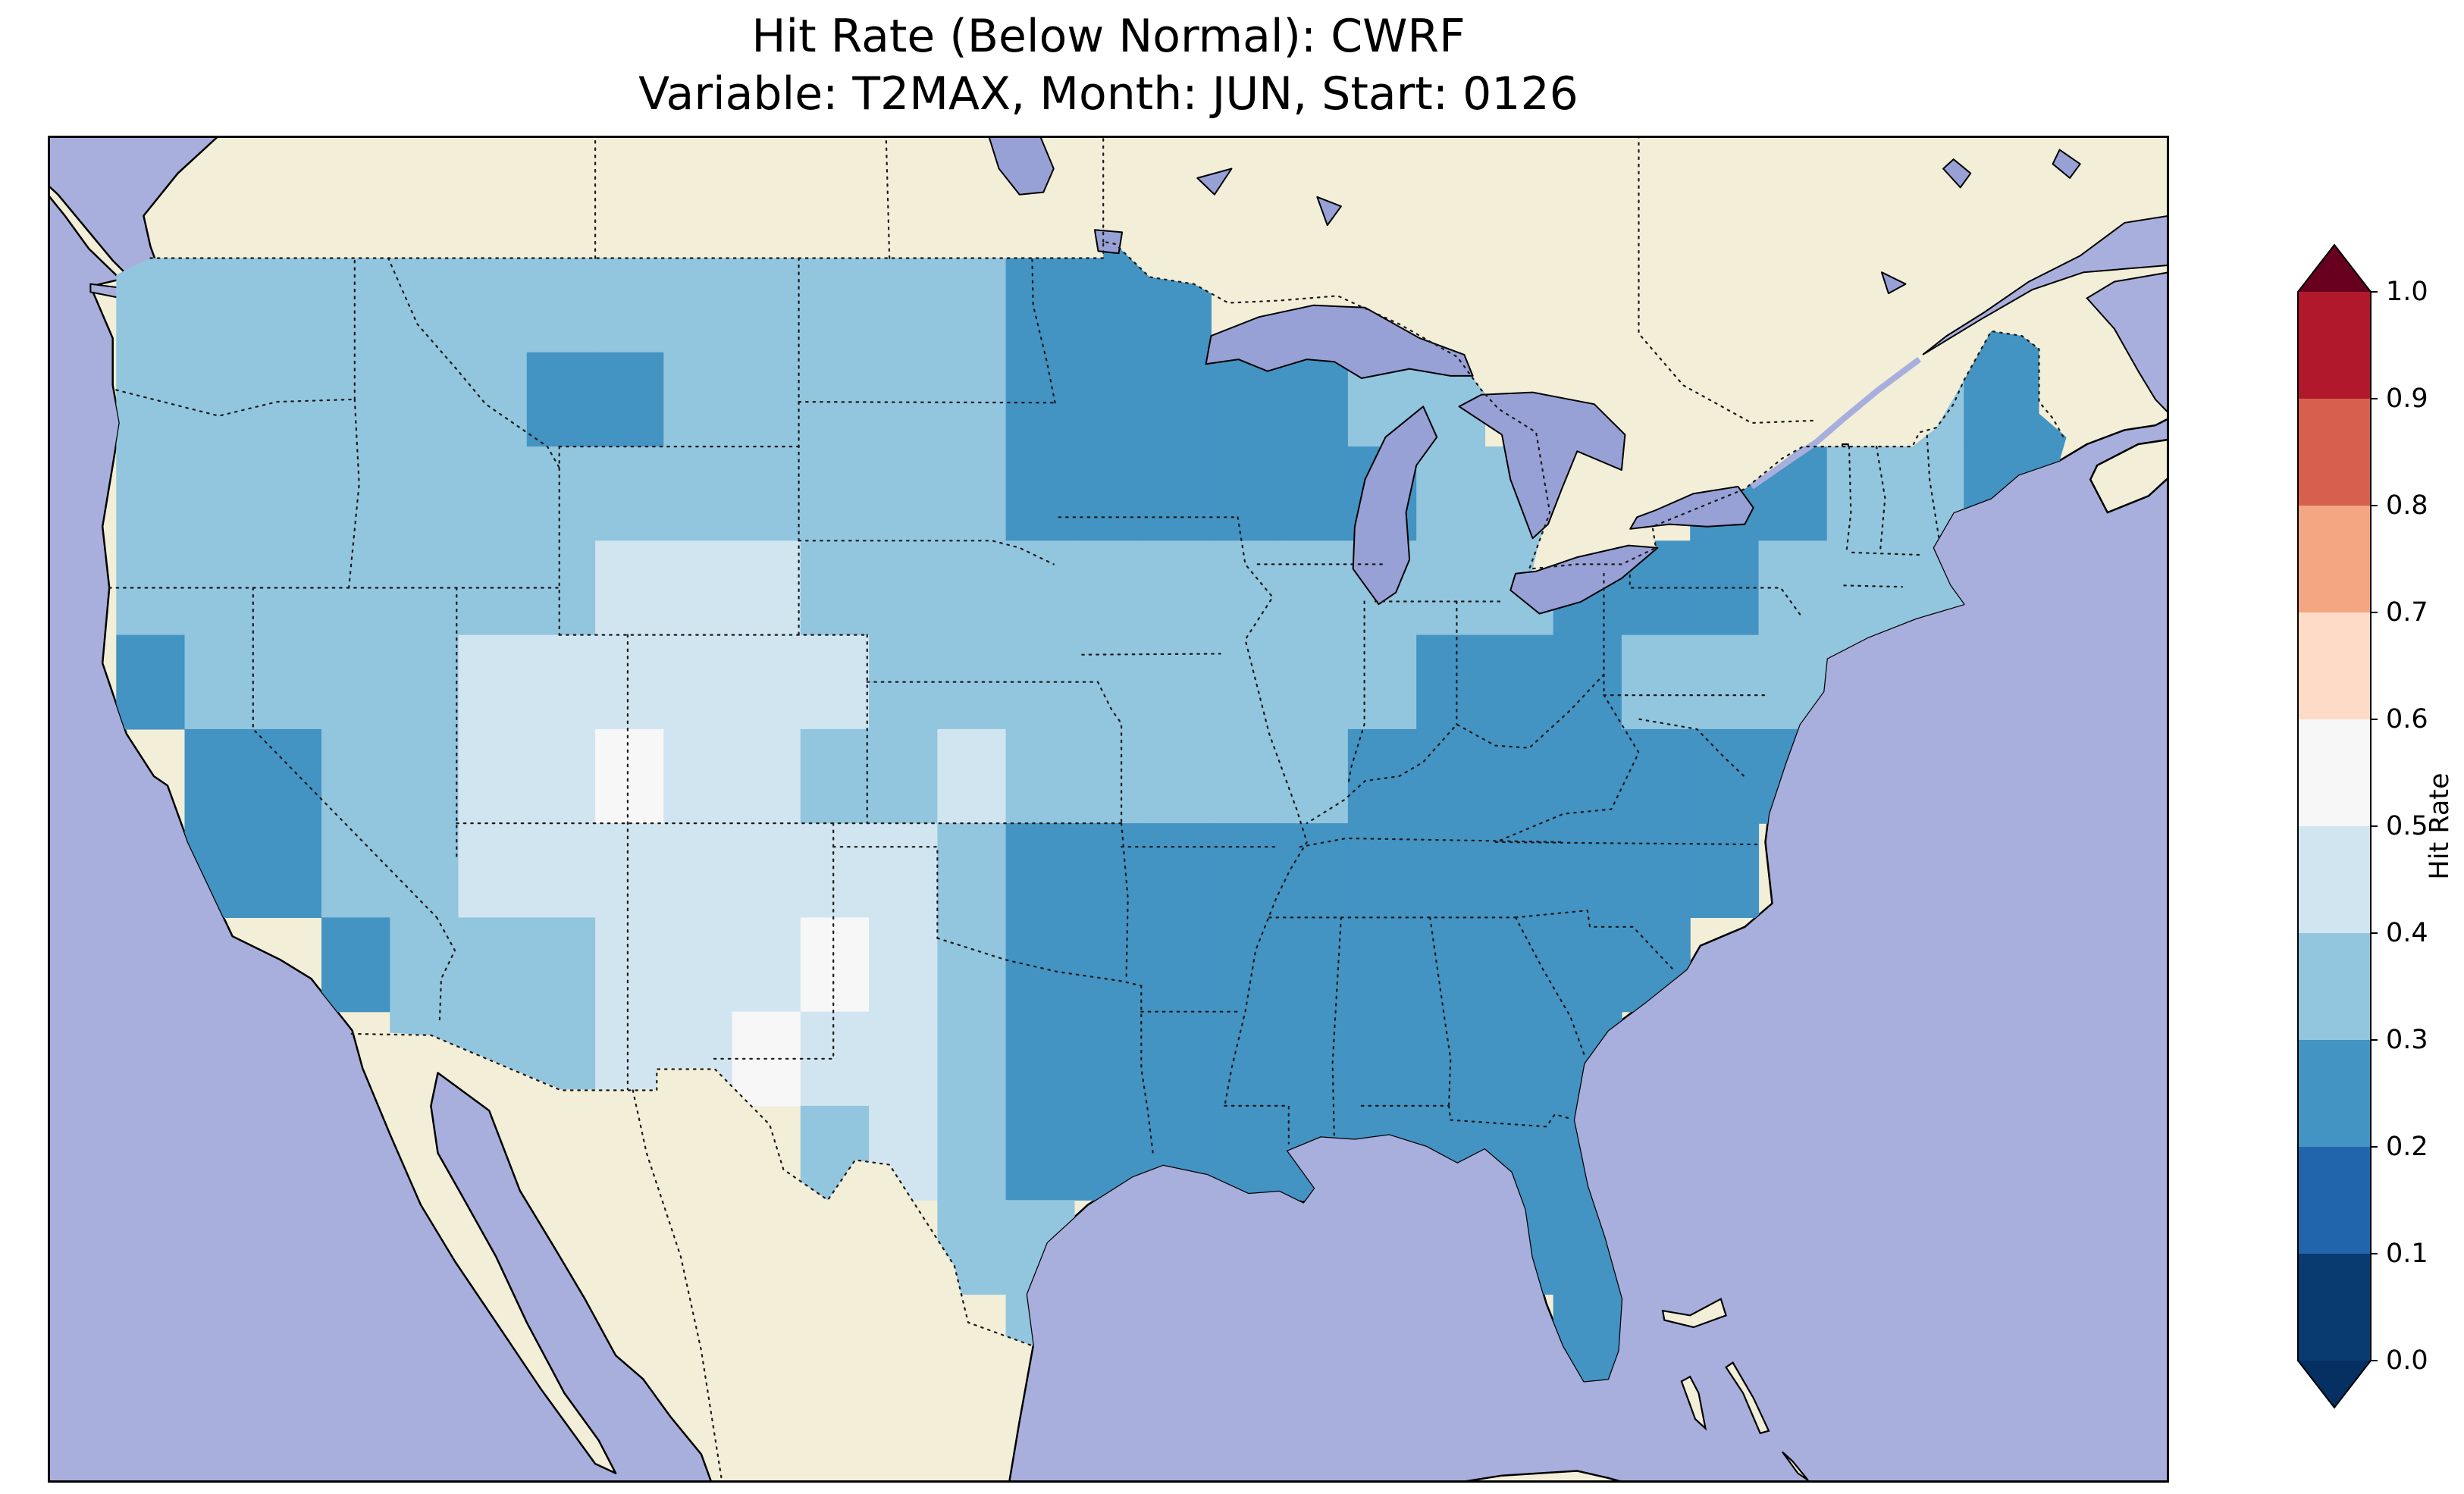  Describe the element at coordinates (2407, 292) in the screenshot. I see `colorbar-tick-label: 1.0` at that location.